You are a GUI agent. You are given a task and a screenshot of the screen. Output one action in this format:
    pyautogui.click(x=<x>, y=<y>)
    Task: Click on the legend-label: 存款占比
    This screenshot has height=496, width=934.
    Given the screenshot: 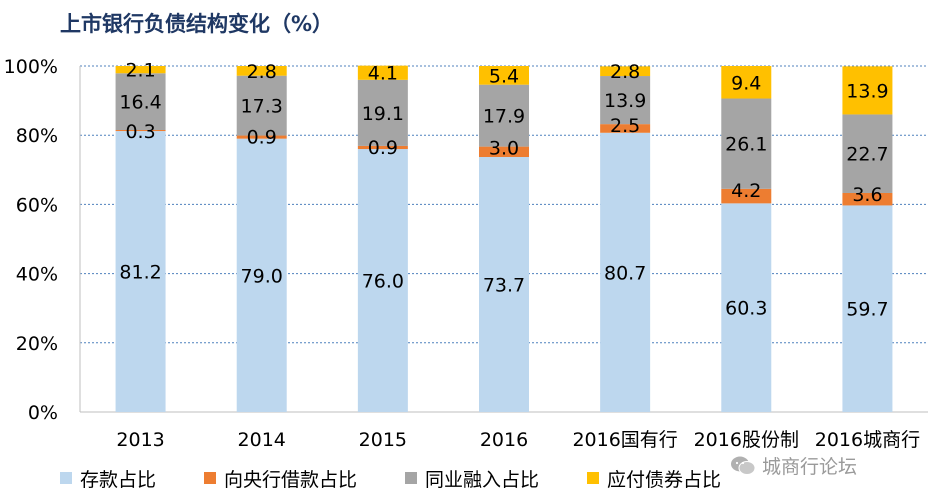 What is the action you would take?
    pyautogui.click(x=118, y=479)
    